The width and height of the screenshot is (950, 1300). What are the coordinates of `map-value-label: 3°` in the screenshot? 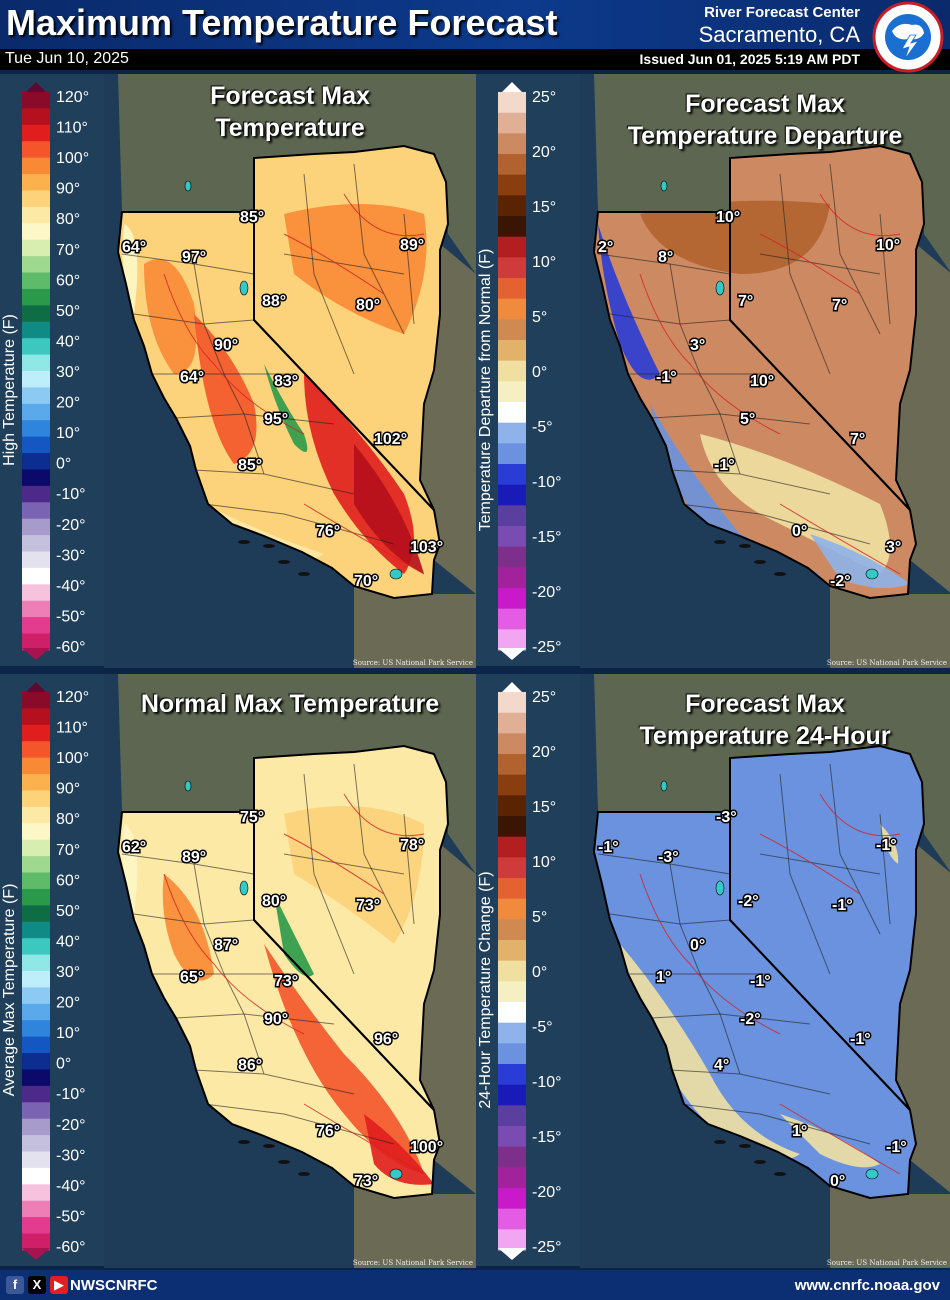 It's located at (893, 547).